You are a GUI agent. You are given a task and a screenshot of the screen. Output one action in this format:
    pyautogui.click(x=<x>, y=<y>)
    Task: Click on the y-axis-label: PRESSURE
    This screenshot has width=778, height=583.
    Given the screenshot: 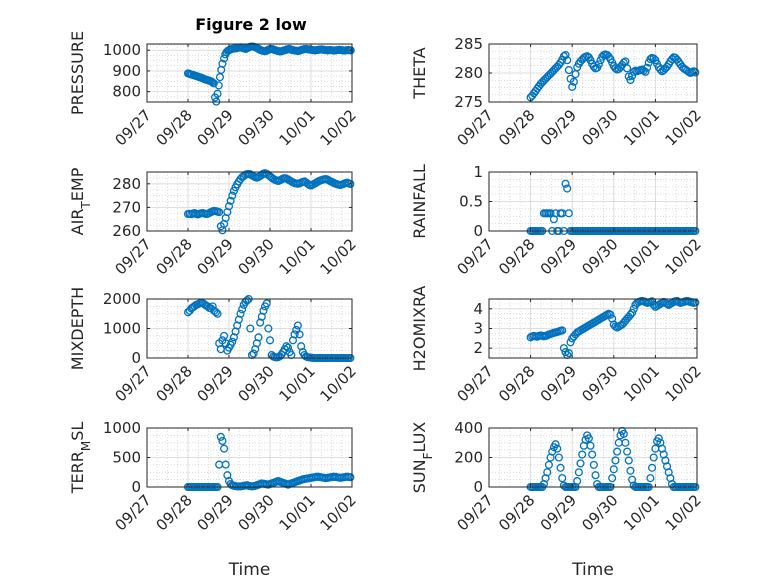 What is the action you would take?
    pyautogui.click(x=77, y=73)
    